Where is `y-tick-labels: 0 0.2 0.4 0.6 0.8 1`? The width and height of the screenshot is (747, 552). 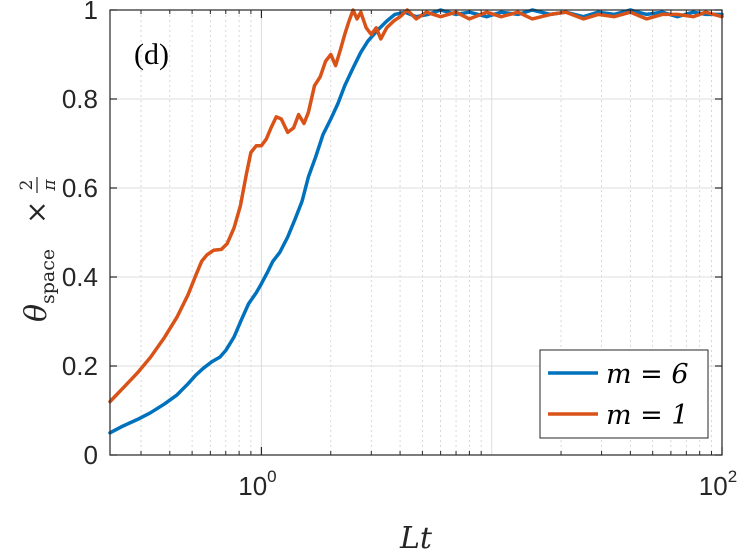
y-tick-labels: 0 0.2 0.4 0.6 0.8 1 is located at coordinates (80, 235).